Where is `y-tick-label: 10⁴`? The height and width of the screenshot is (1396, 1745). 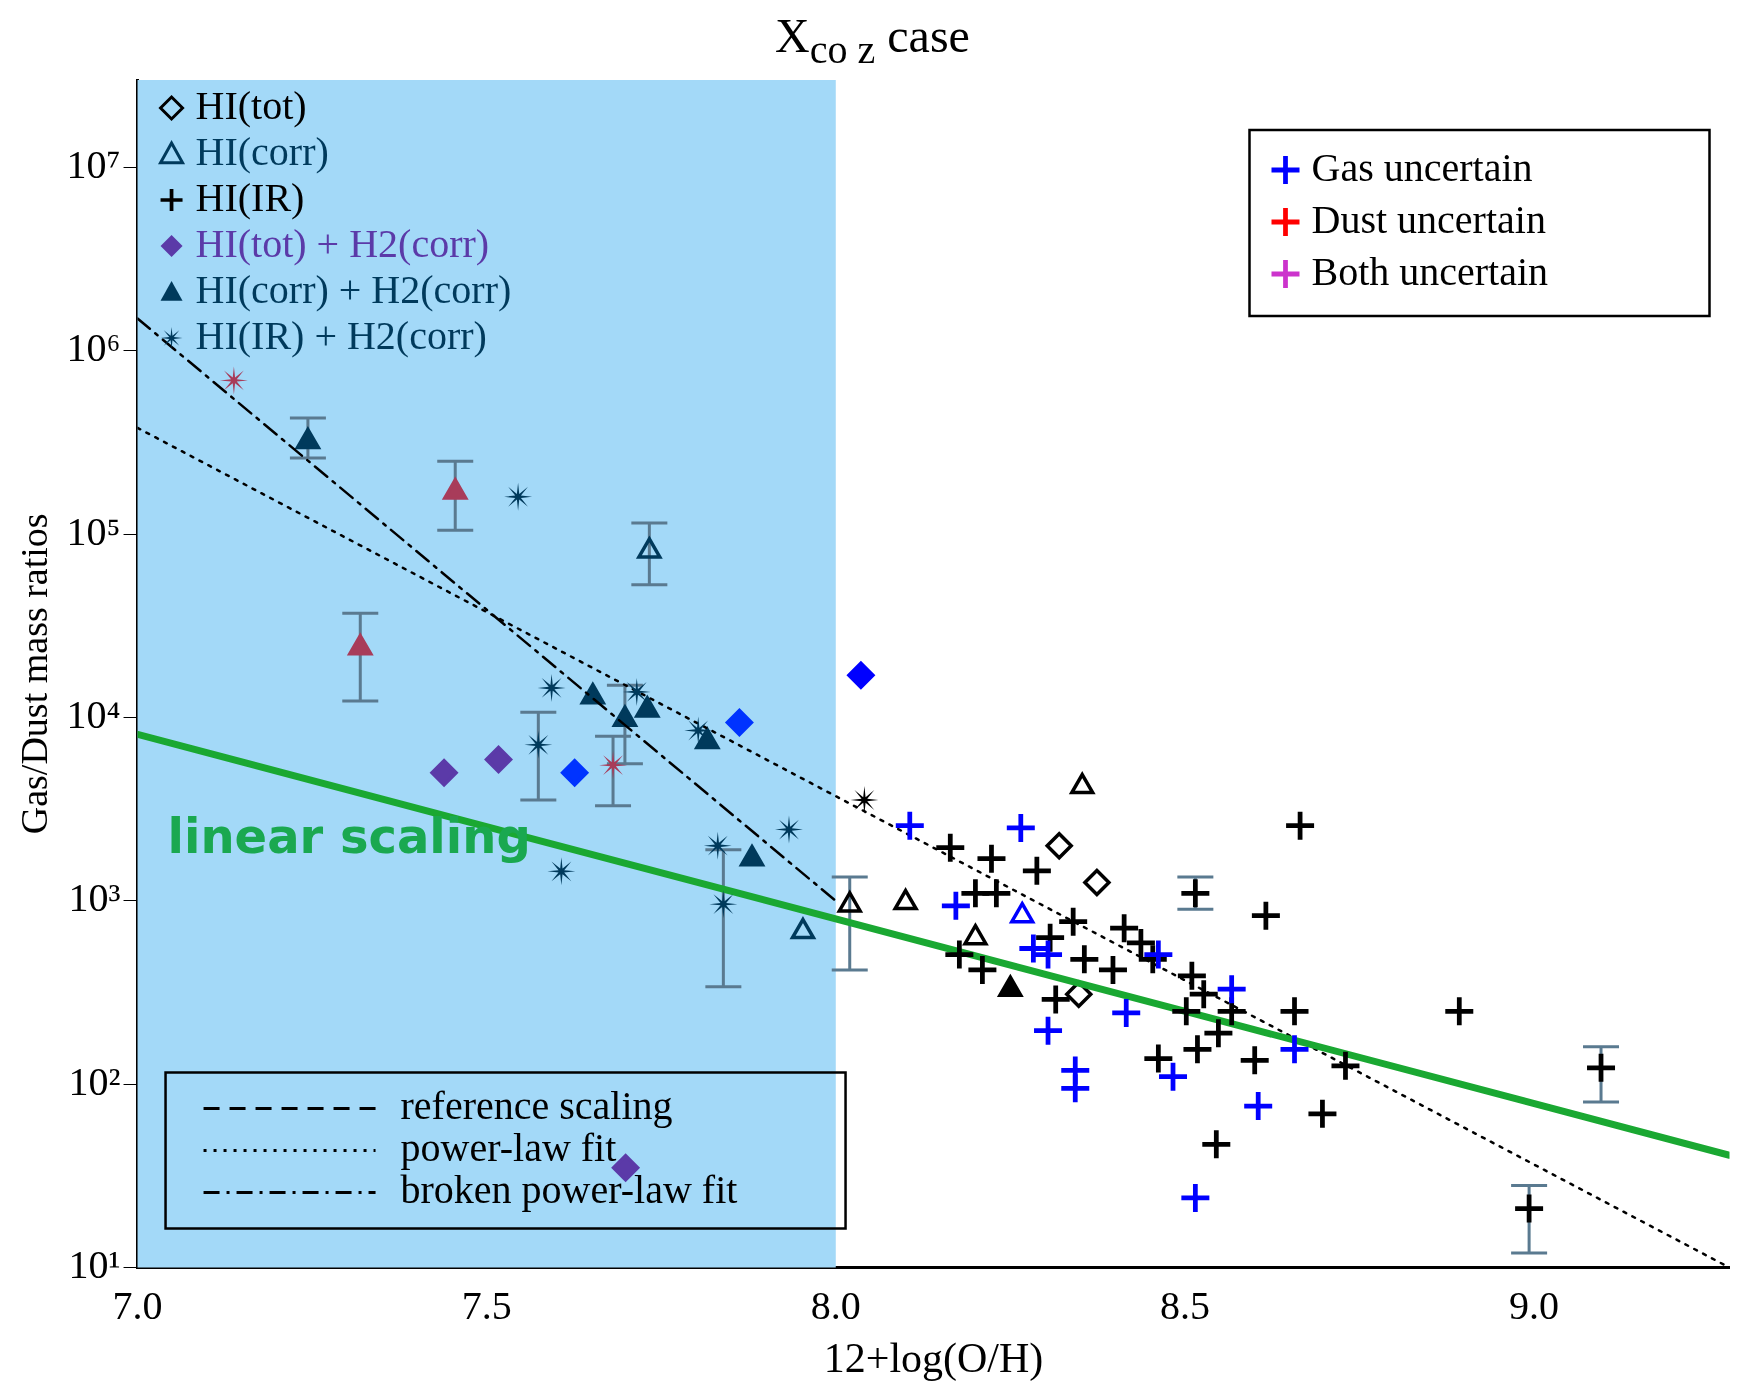
y-tick-label: 10⁴ is located at coordinates (93, 715).